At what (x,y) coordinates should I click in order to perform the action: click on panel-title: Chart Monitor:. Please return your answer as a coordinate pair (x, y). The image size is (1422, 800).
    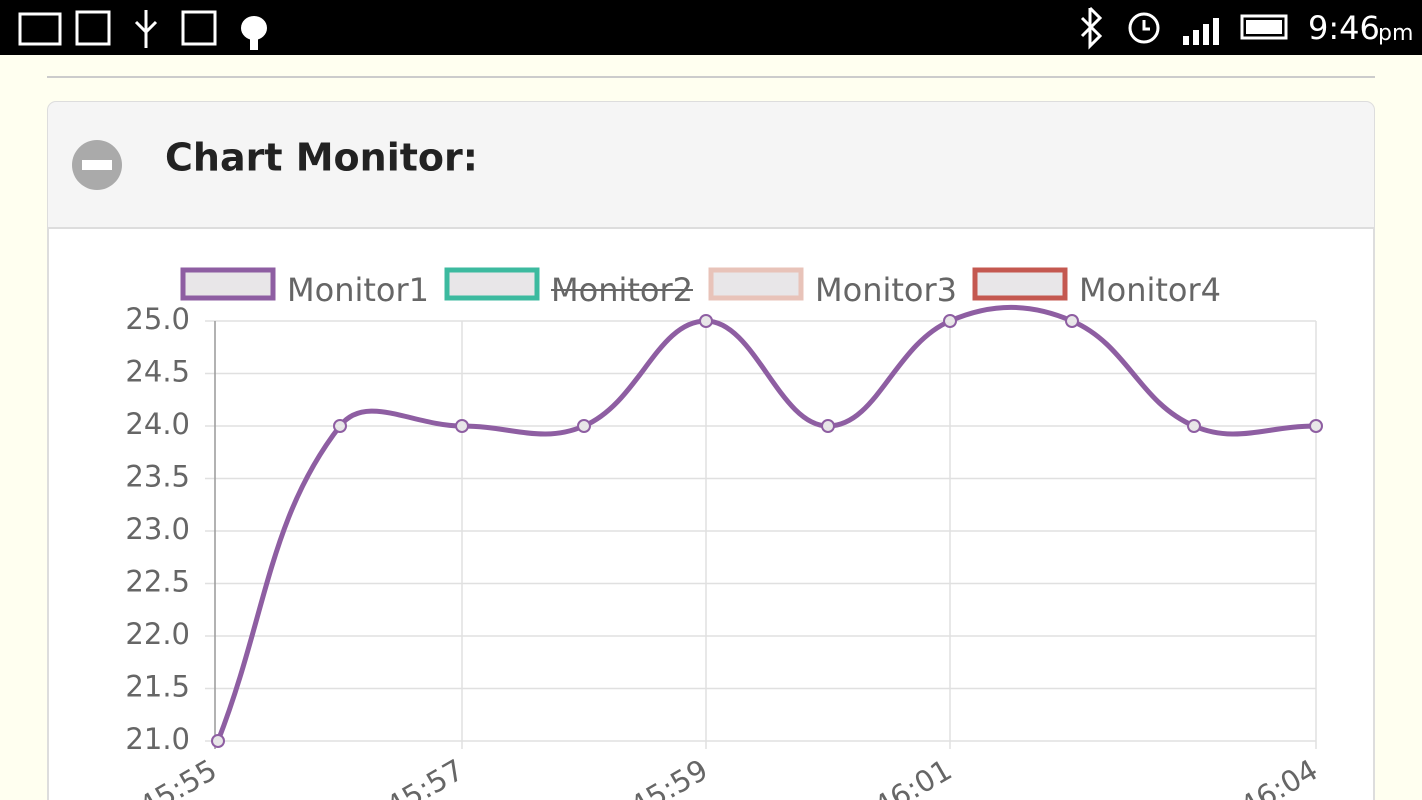
    Looking at the image, I should click on (321, 158).